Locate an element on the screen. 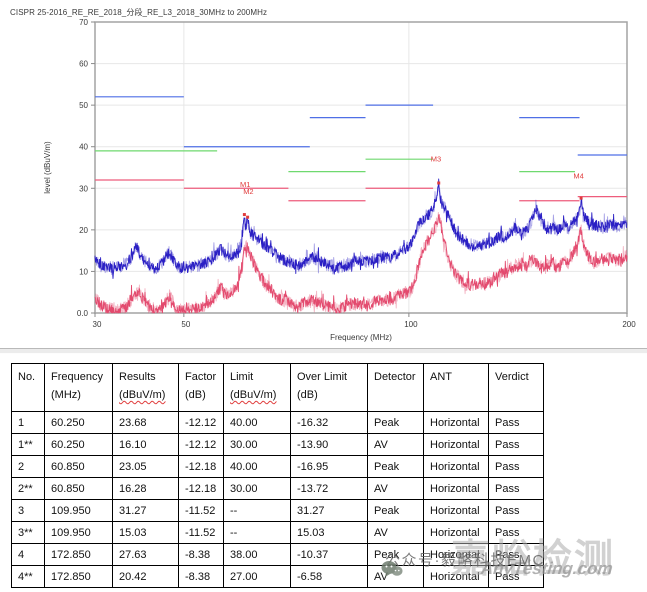 This screenshot has width=647, height=592. x-axis-label: Frequency (MHz) is located at coordinates (361, 337).